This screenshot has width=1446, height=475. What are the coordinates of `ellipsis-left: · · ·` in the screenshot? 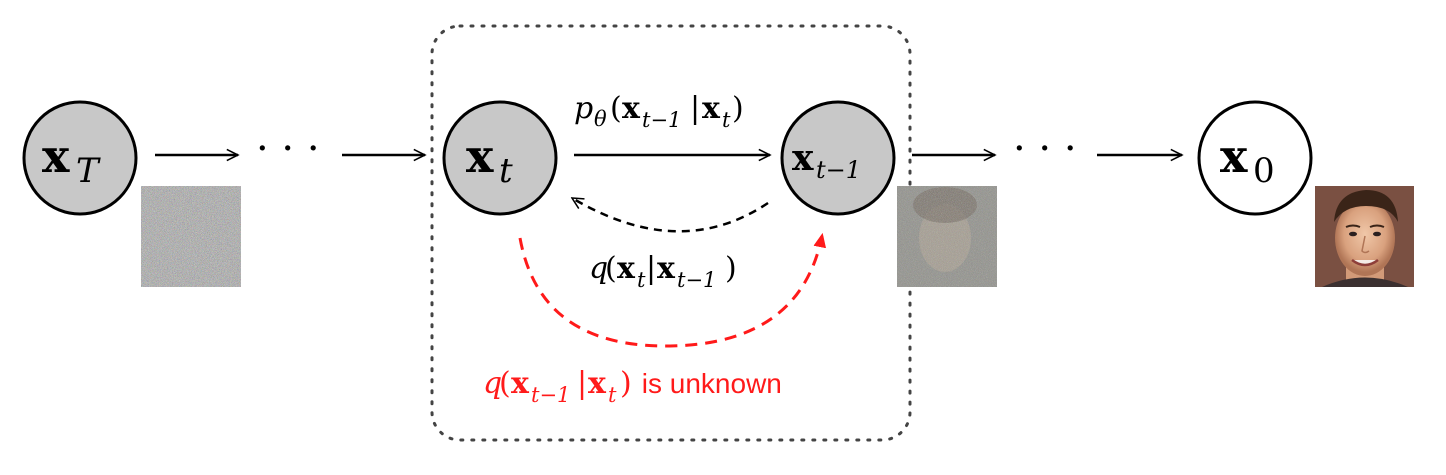 It's located at (288, 149).